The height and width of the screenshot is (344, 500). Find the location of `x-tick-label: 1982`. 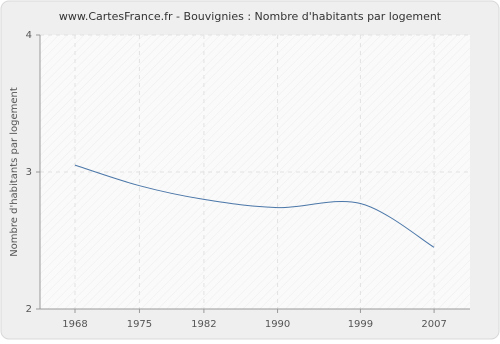

x-tick-label: 1982 is located at coordinates (203, 324).